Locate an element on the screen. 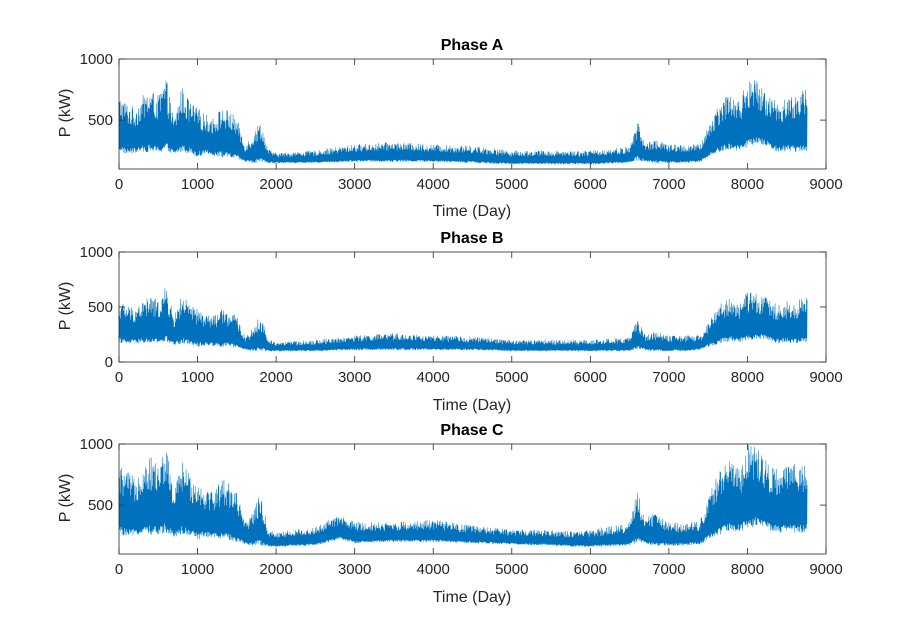 Image resolution: width=913 pixels, height=641 pixels. chart-title: Phase A is located at coordinates (472, 45).